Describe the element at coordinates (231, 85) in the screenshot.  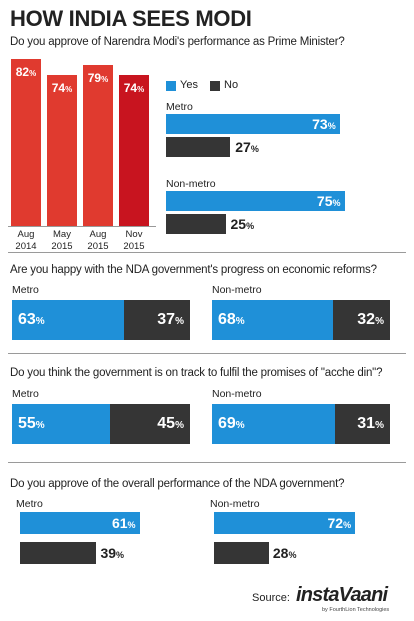
I see `legend-label: No` at that location.